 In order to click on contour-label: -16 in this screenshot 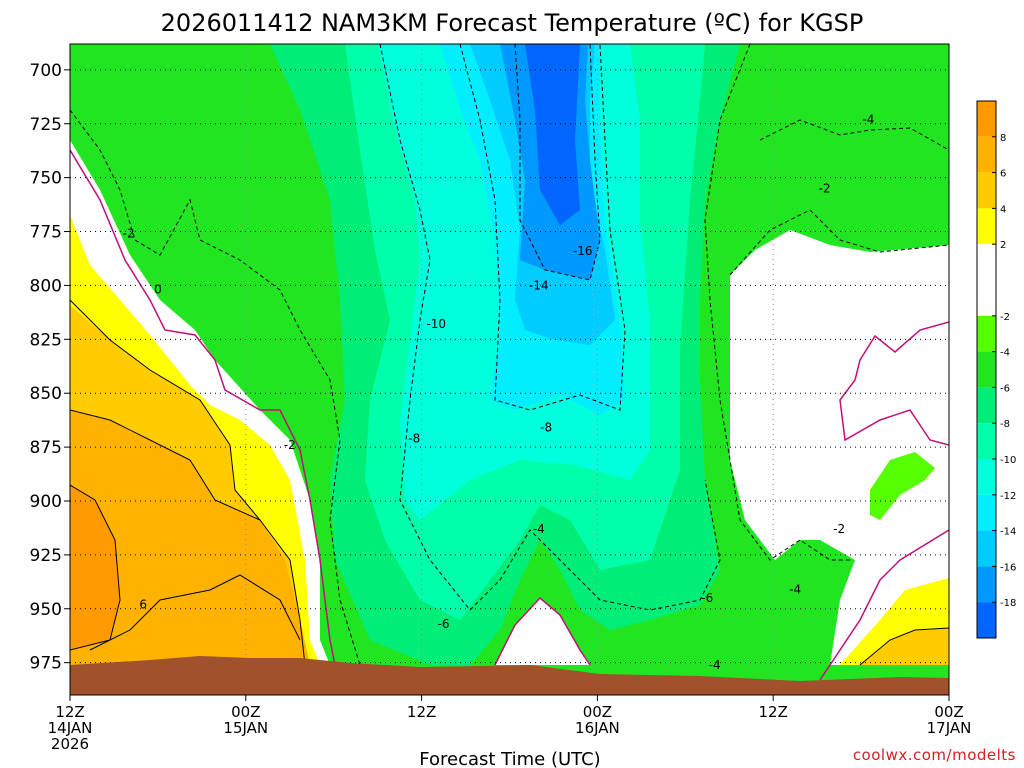, I will do `click(583, 251)`.